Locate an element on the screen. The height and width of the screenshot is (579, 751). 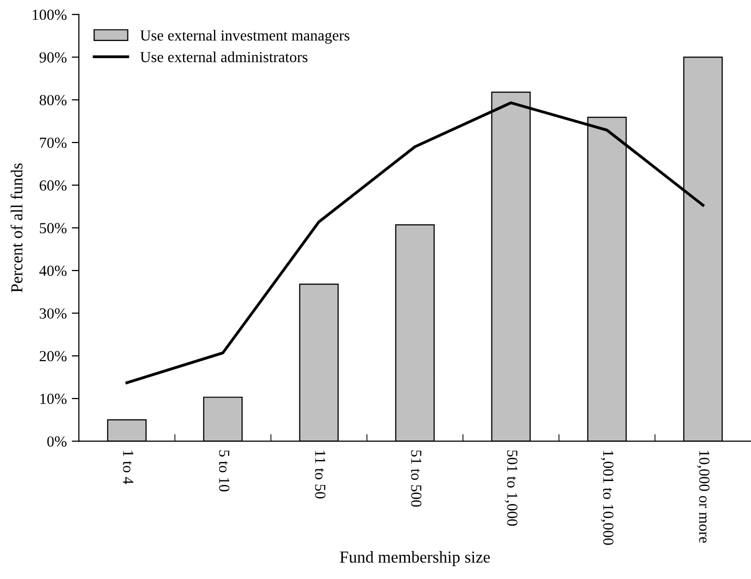
y-tick-label: 0% is located at coordinates (57, 441).